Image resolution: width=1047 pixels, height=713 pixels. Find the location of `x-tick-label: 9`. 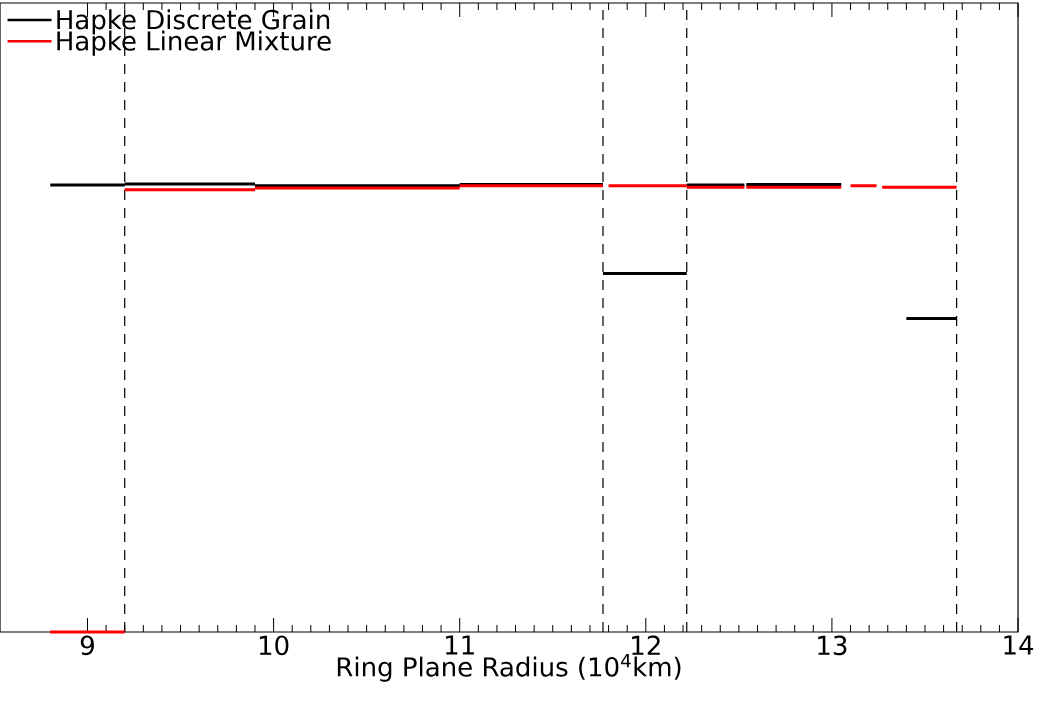

x-tick-label: 9 is located at coordinates (87, 645).